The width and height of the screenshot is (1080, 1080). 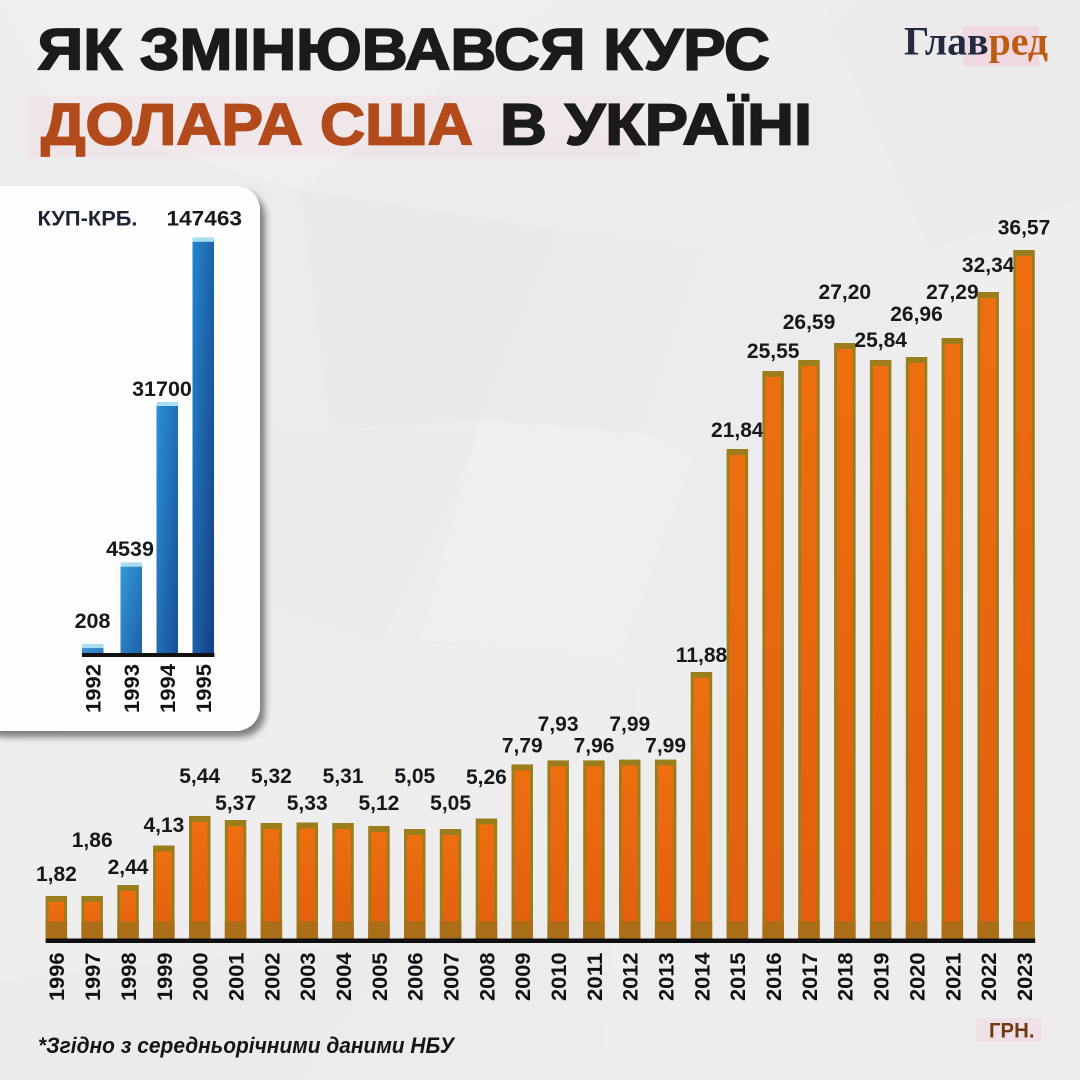 I want to click on svg-text: 2011, so click(x=595, y=976).